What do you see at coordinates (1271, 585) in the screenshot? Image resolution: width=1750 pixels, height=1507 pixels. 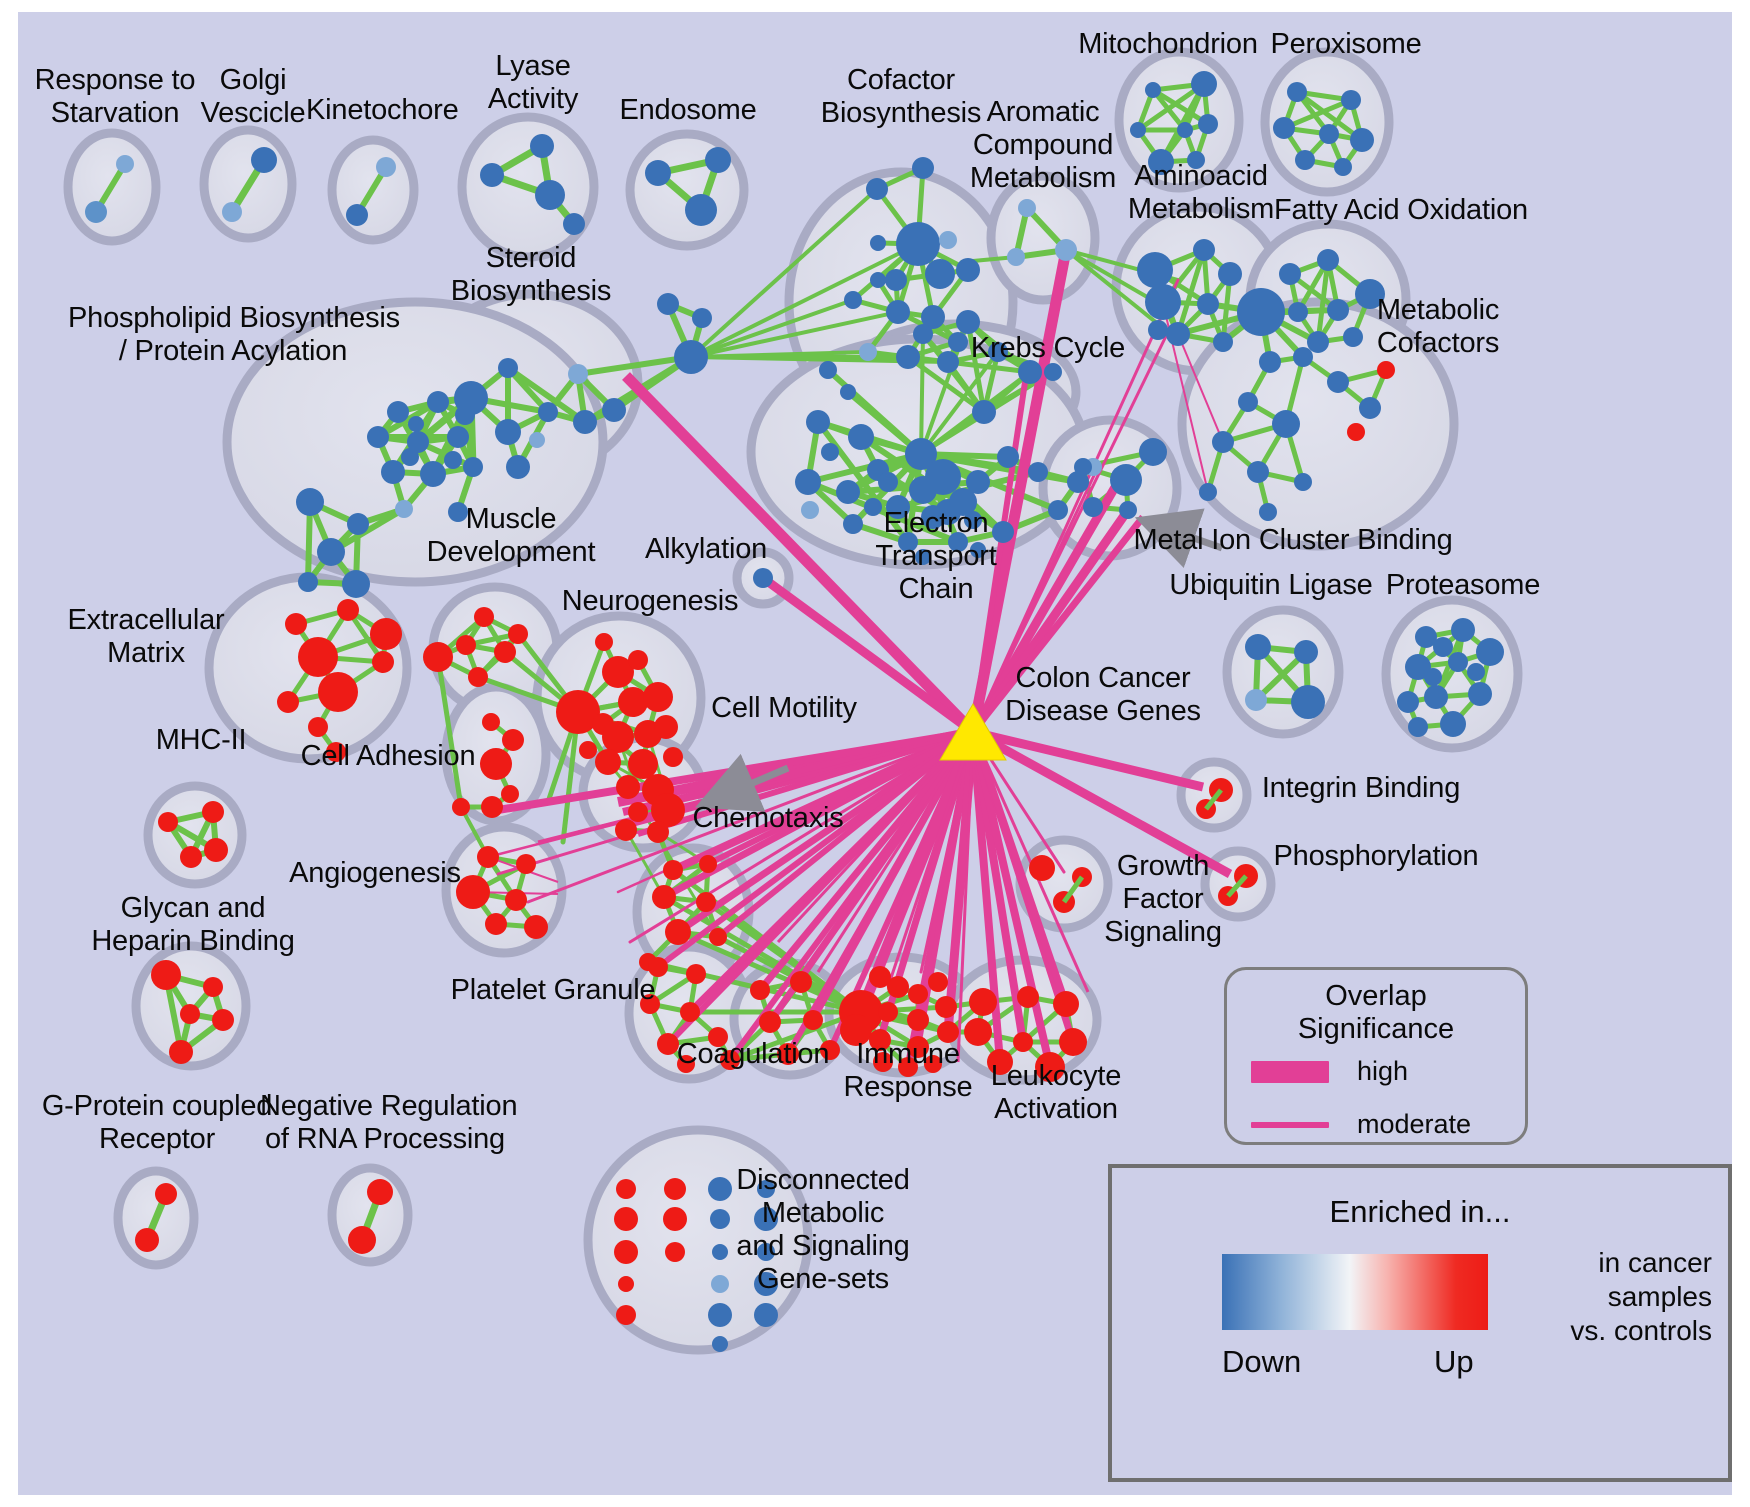 I see `label-ubiquitin-ligase: Ubiquitin Ligase` at bounding box center [1271, 585].